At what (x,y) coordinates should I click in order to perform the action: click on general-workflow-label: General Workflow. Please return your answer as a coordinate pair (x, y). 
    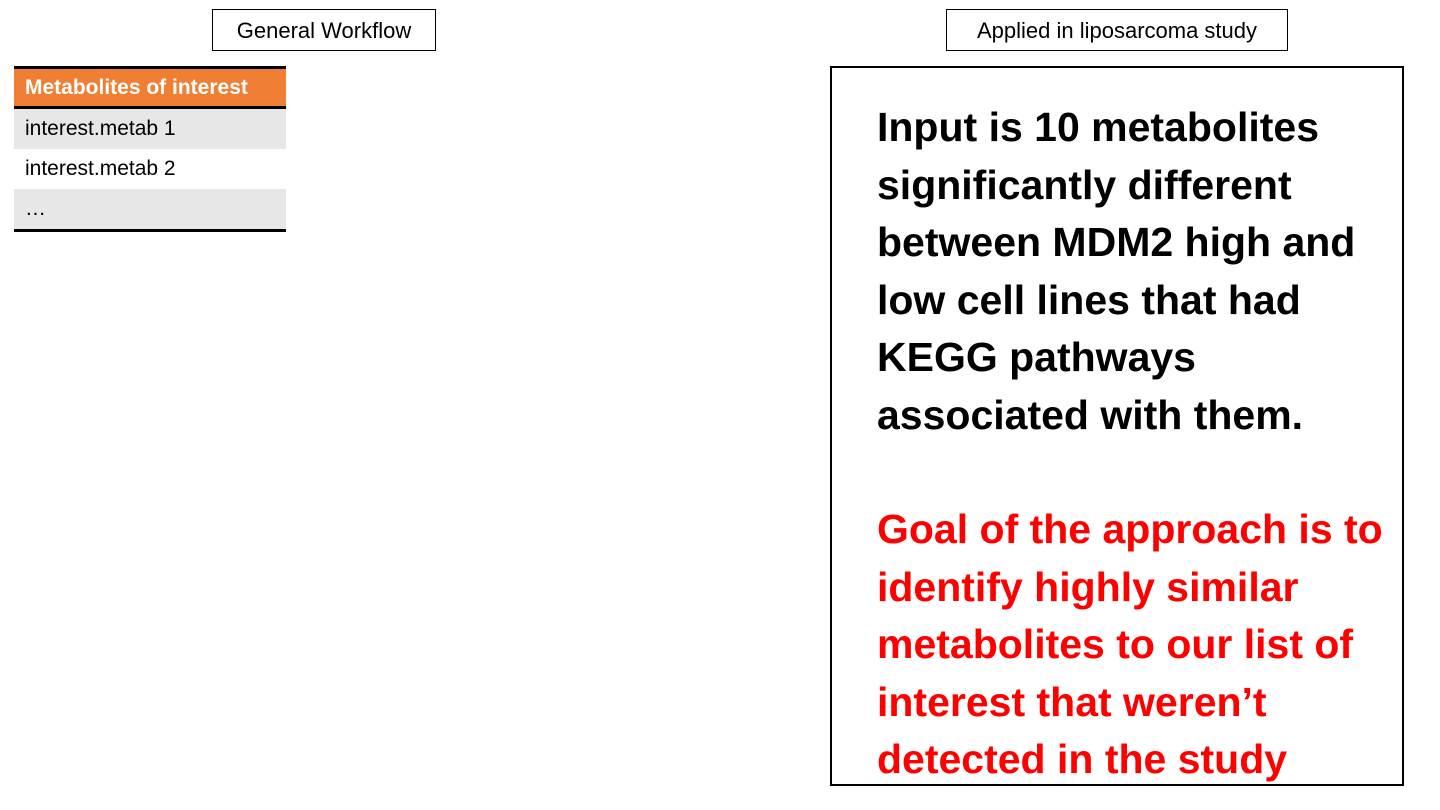
    Looking at the image, I should click on (324, 30).